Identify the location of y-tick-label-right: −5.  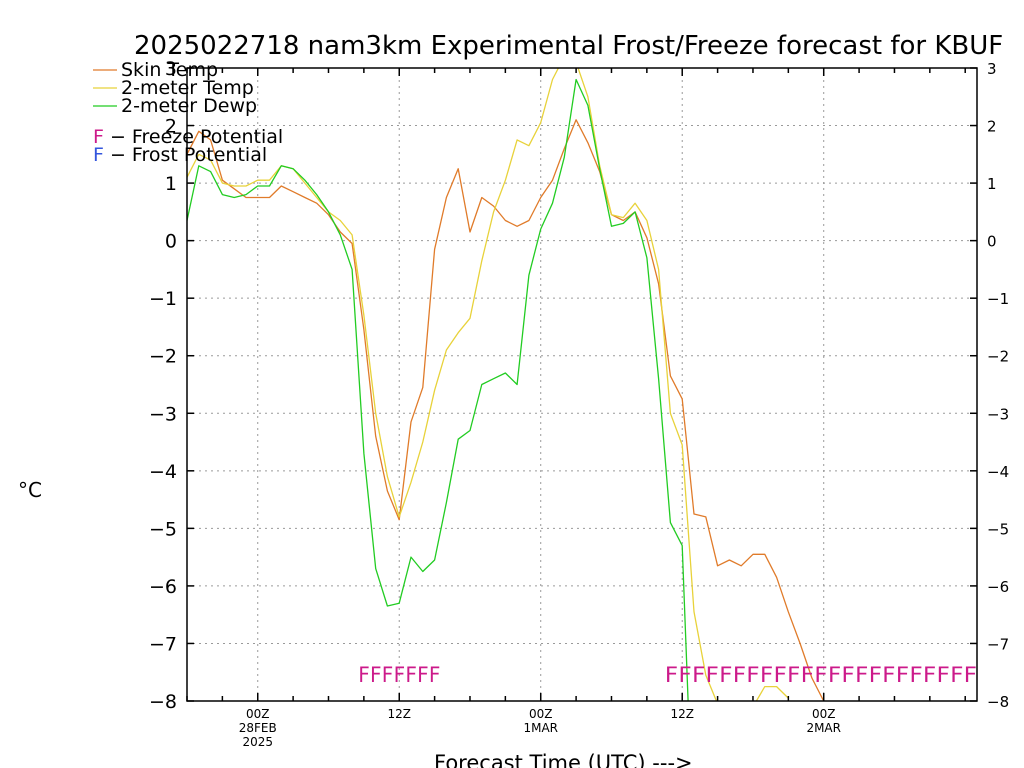
(998, 529).